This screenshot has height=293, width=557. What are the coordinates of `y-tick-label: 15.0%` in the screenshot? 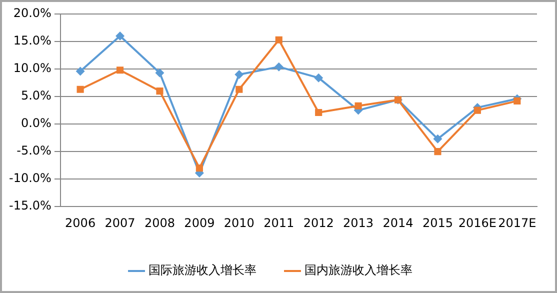 It's located at (32, 41).